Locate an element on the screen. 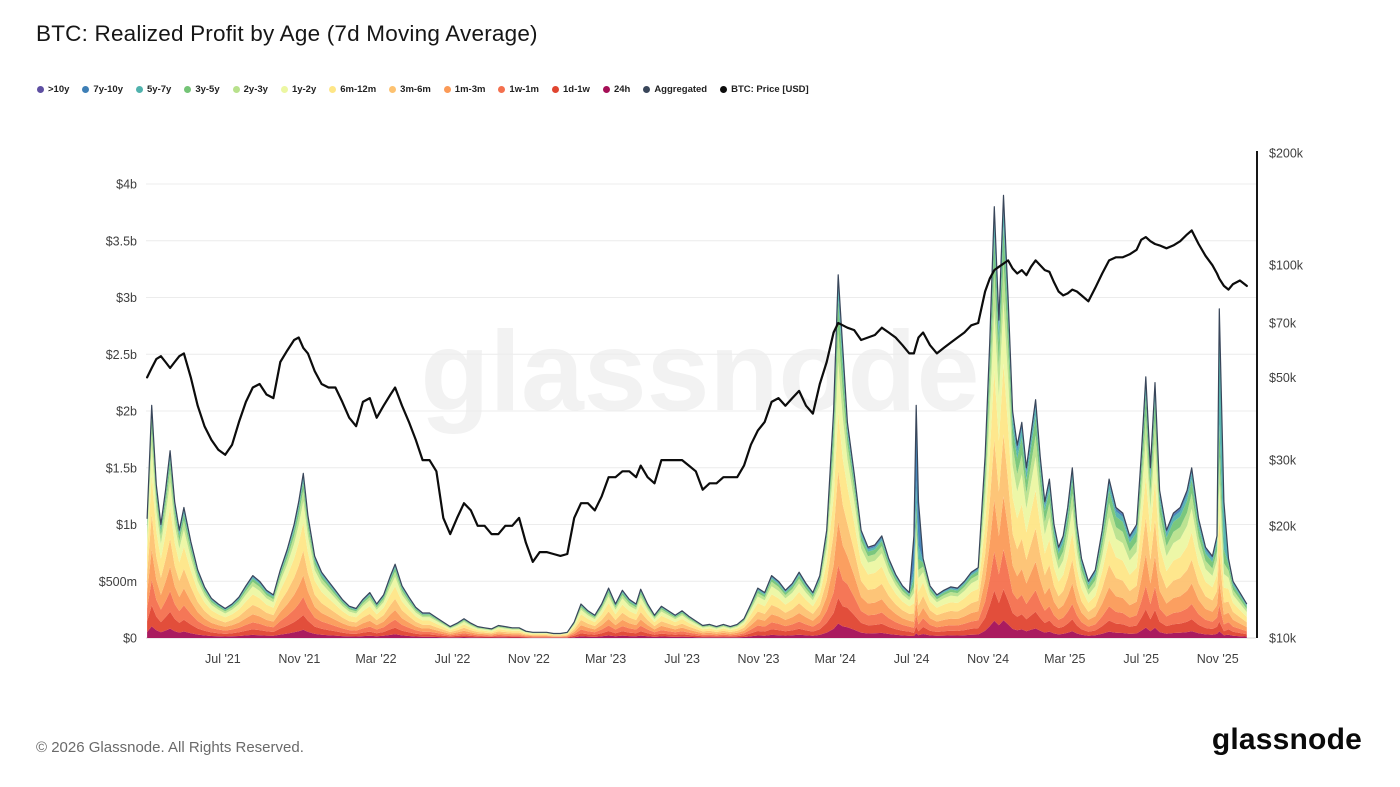 This screenshot has width=1400, height=787. right-axis-tick-label: $200k is located at coordinates (1286, 154).